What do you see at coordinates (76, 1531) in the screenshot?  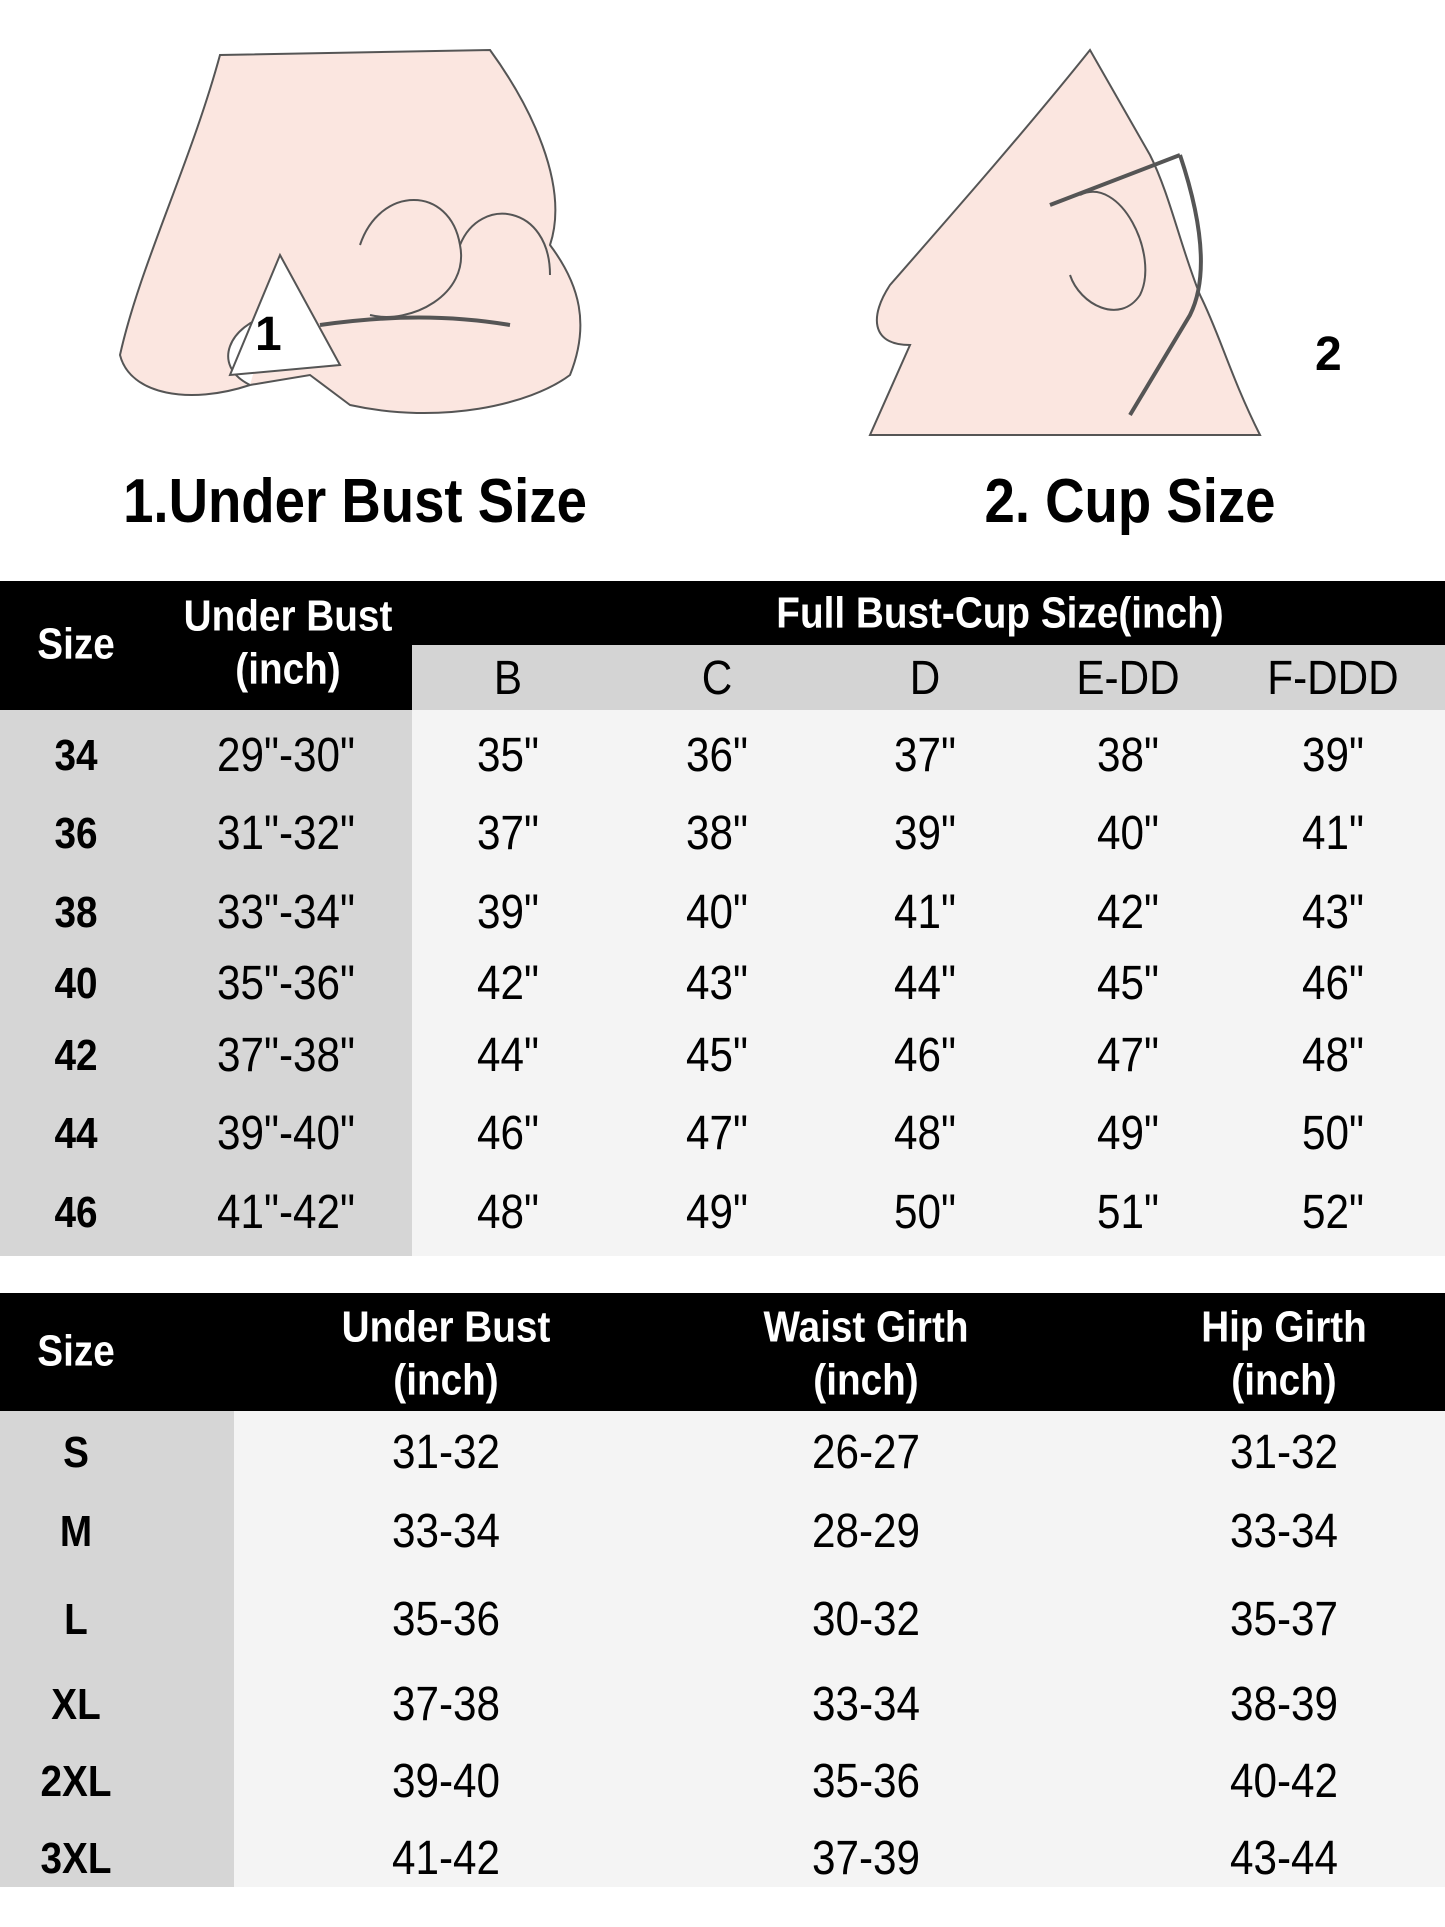 I see `size-cell: M` at bounding box center [76, 1531].